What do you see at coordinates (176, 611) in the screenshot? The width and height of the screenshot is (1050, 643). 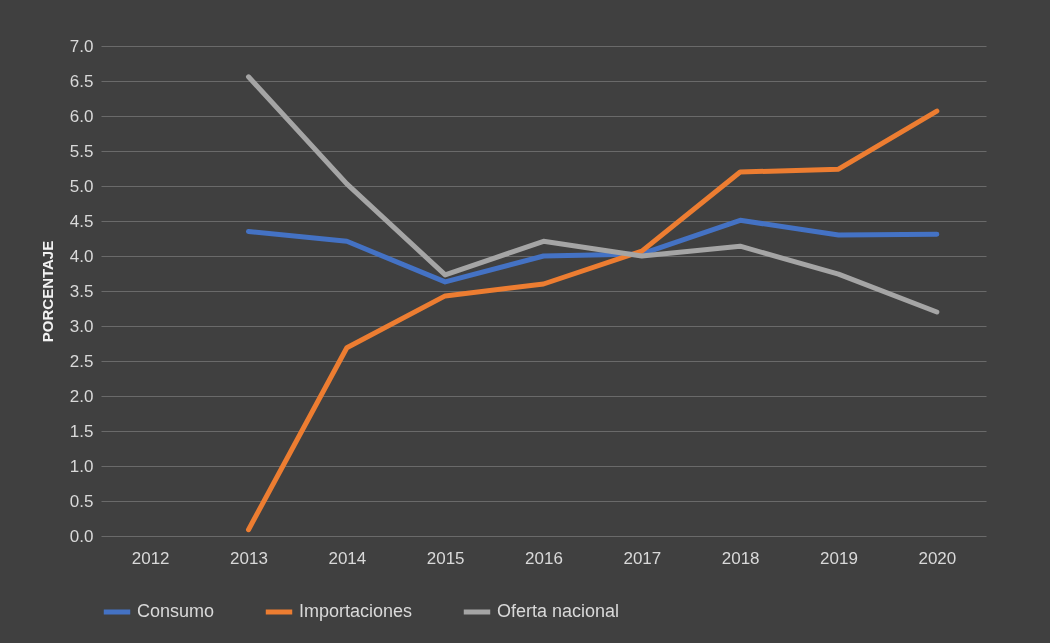 I see `legend-label: Consumo` at bounding box center [176, 611].